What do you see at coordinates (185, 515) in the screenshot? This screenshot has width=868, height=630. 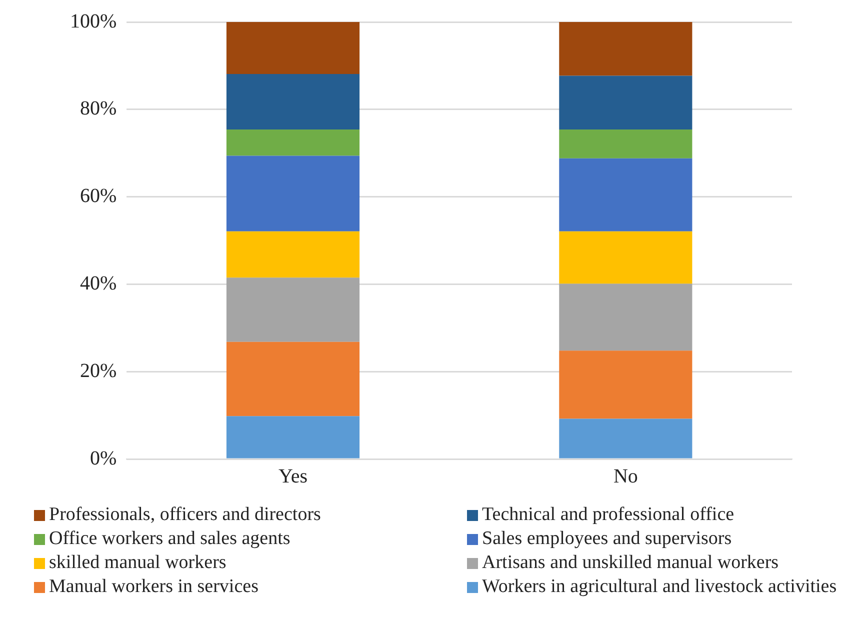 I see `legend-label: Professionals, officers and directors` at bounding box center [185, 515].